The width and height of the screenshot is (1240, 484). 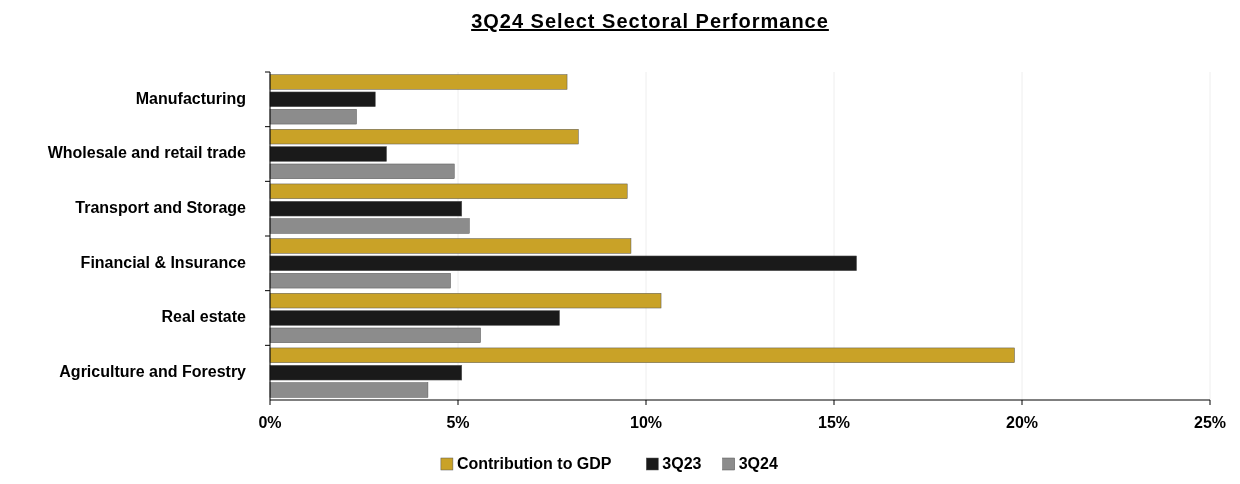 I want to click on y-tick-label: Agriculture and Forestry, so click(x=153, y=371).